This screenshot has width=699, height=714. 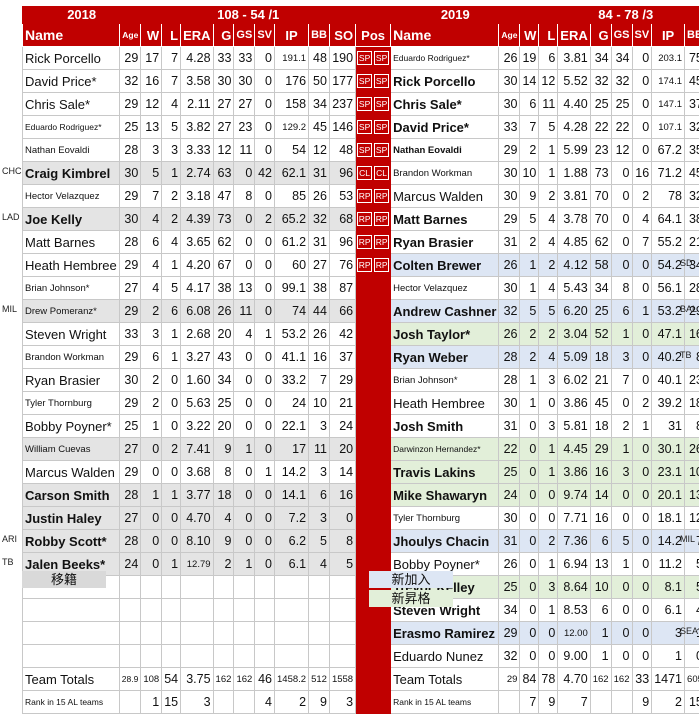 I want to click on stat-bb-2018: 6, so click(x=319, y=495).